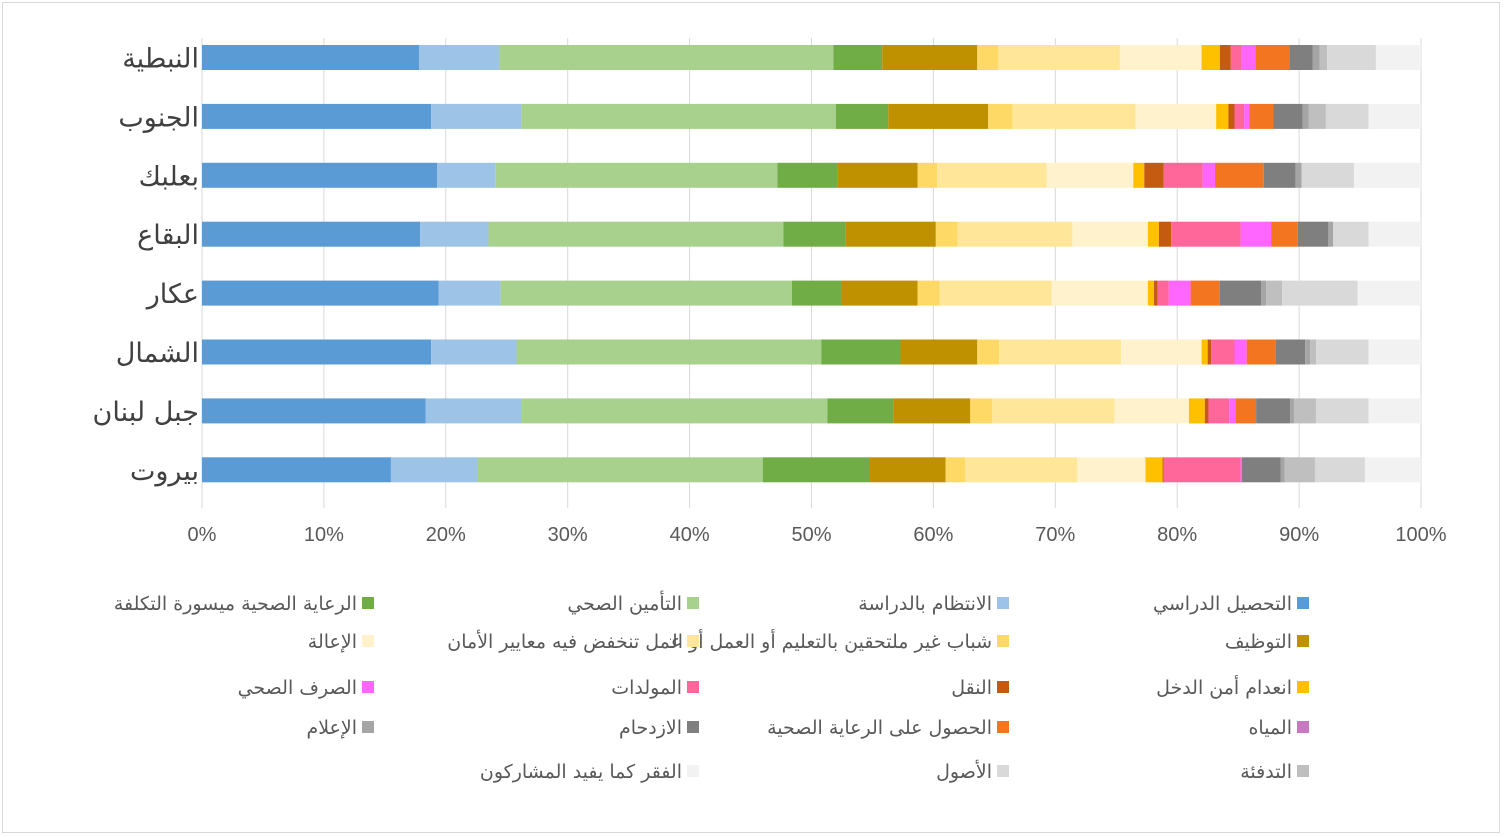 The image size is (1504, 837). What do you see at coordinates (297, 688) in the screenshot?
I see `legend-label: الصرف الصحي` at bounding box center [297, 688].